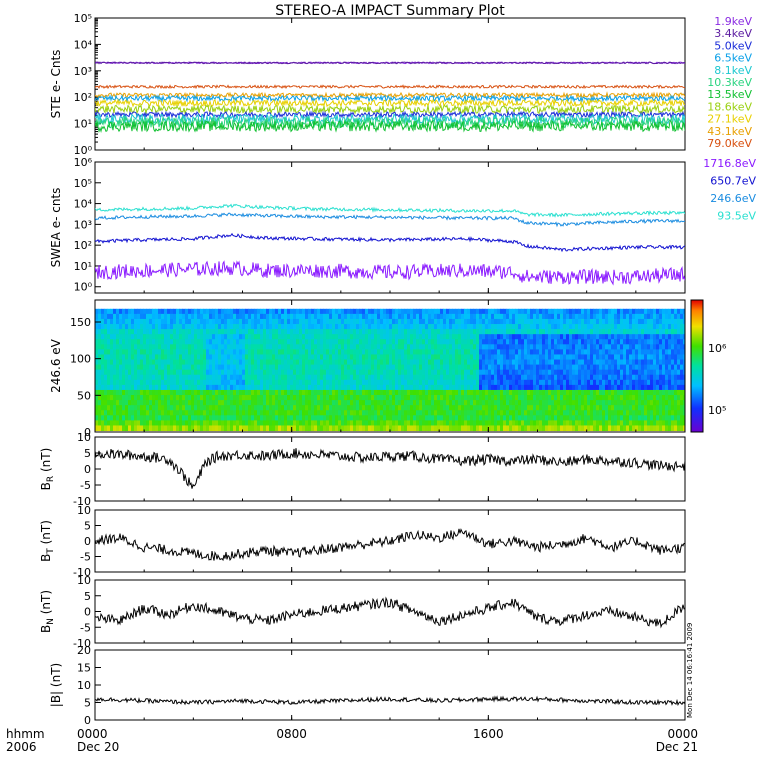  Describe the element at coordinates (733, 45) in the screenshot. I see `ste-legend-item: 5.0keV` at that location.